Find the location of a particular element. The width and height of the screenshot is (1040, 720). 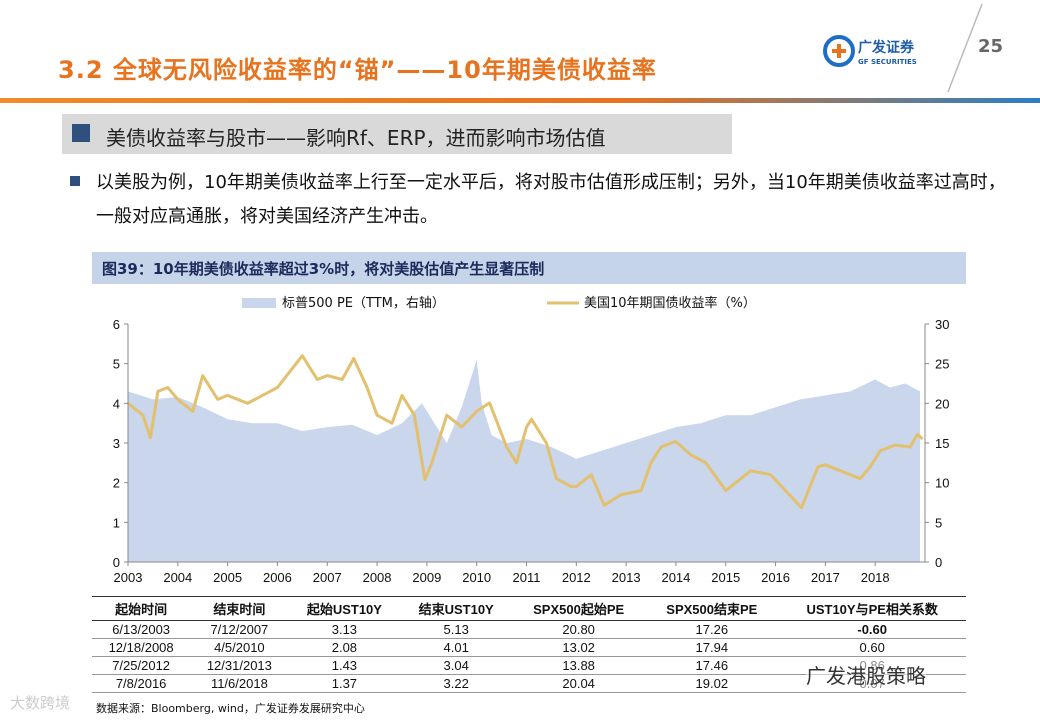

col-header: 起始UST10Y is located at coordinates (344, 608).